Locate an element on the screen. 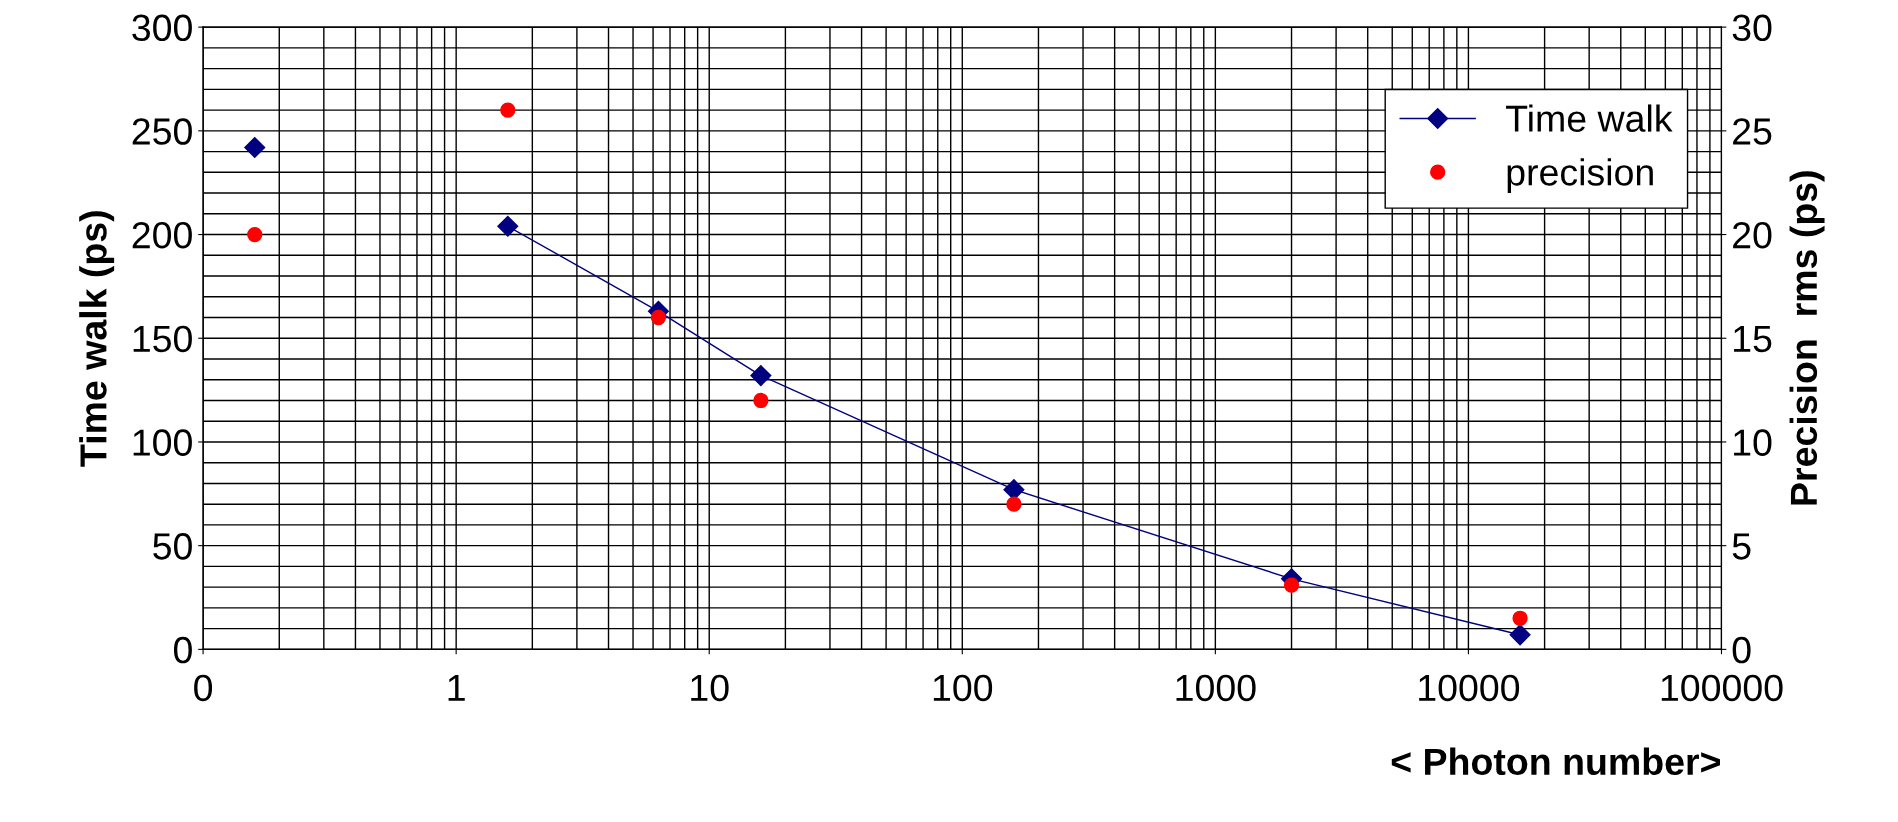  x-tick-label: 10000 is located at coordinates (1469, 688).